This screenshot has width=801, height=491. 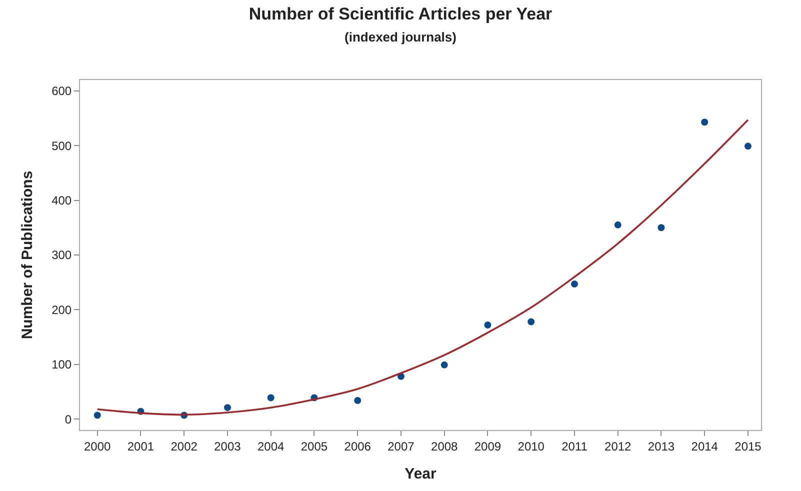 What do you see at coordinates (661, 446) in the screenshot?
I see `x-tick-label: 2013` at bounding box center [661, 446].